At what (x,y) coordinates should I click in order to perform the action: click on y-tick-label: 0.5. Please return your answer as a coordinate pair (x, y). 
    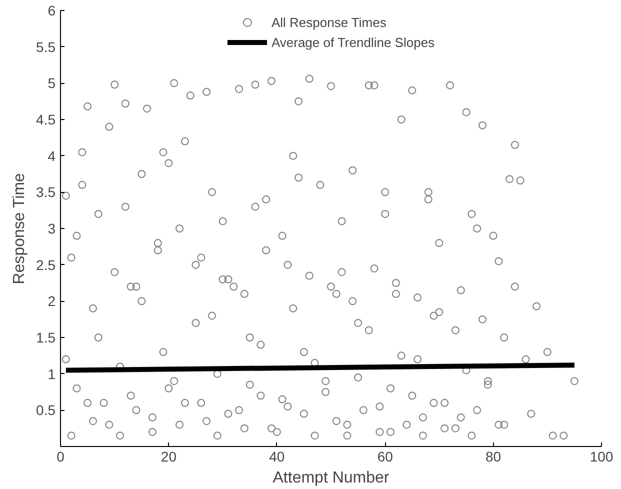
    Looking at the image, I should click on (46, 410).